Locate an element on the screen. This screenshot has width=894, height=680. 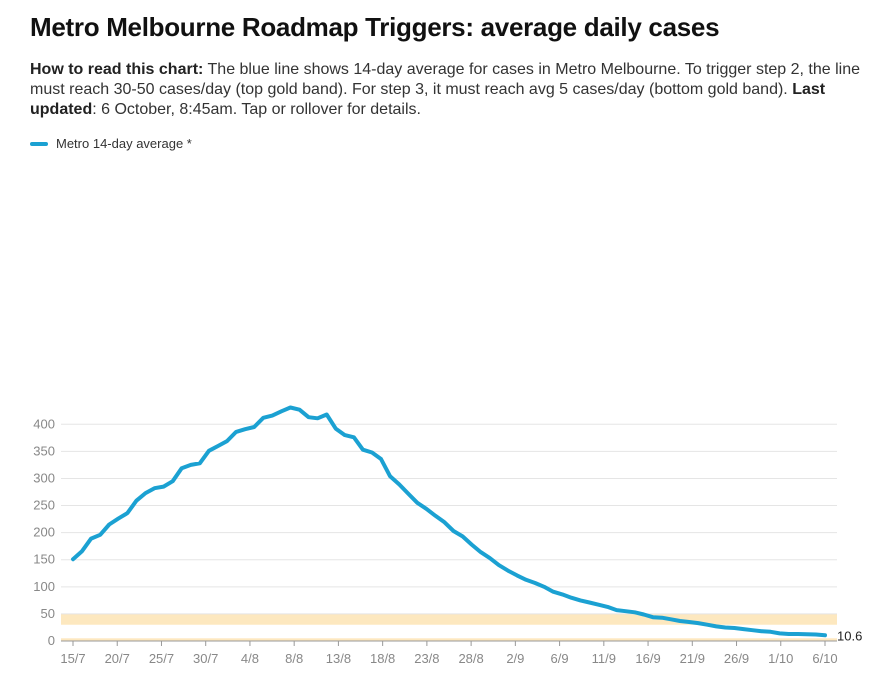
x-tick-label: 21/9 is located at coordinates (692, 658).